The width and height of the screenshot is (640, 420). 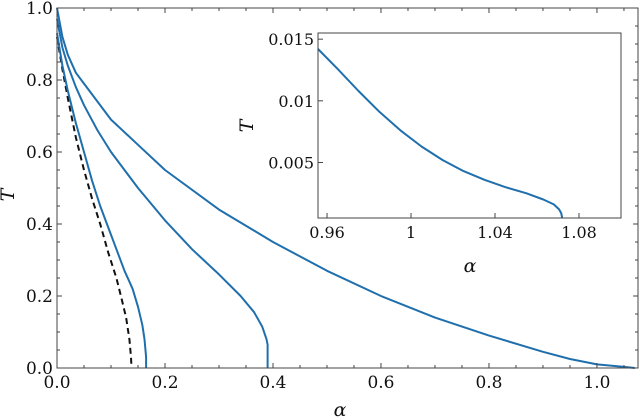 I want to click on x-tick-label: 0.6, so click(x=380, y=383).